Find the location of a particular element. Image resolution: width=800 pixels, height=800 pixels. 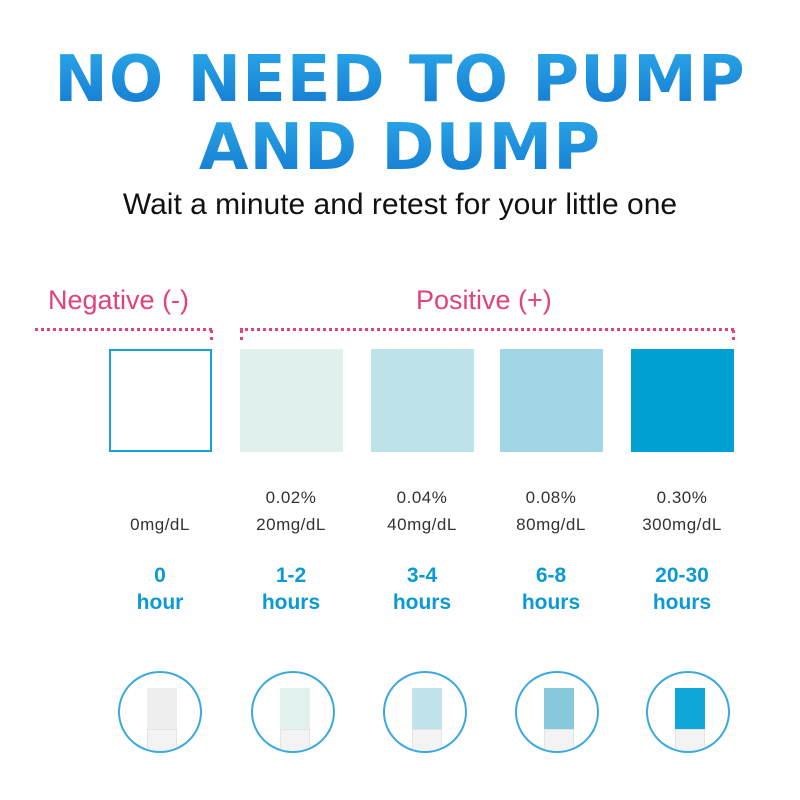

headline-line-2: AND DUMP is located at coordinates (400, 148).